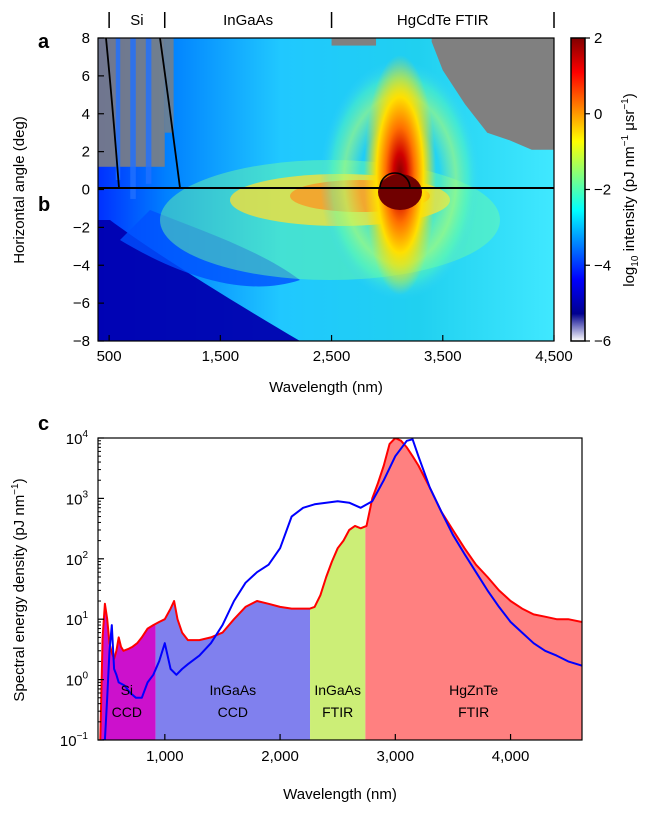 Image resolution: width=646 pixels, height=827 pixels. What do you see at coordinates (86, 76) in the screenshot?
I see `heatmap-y-tick-label: 6` at bounding box center [86, 76].